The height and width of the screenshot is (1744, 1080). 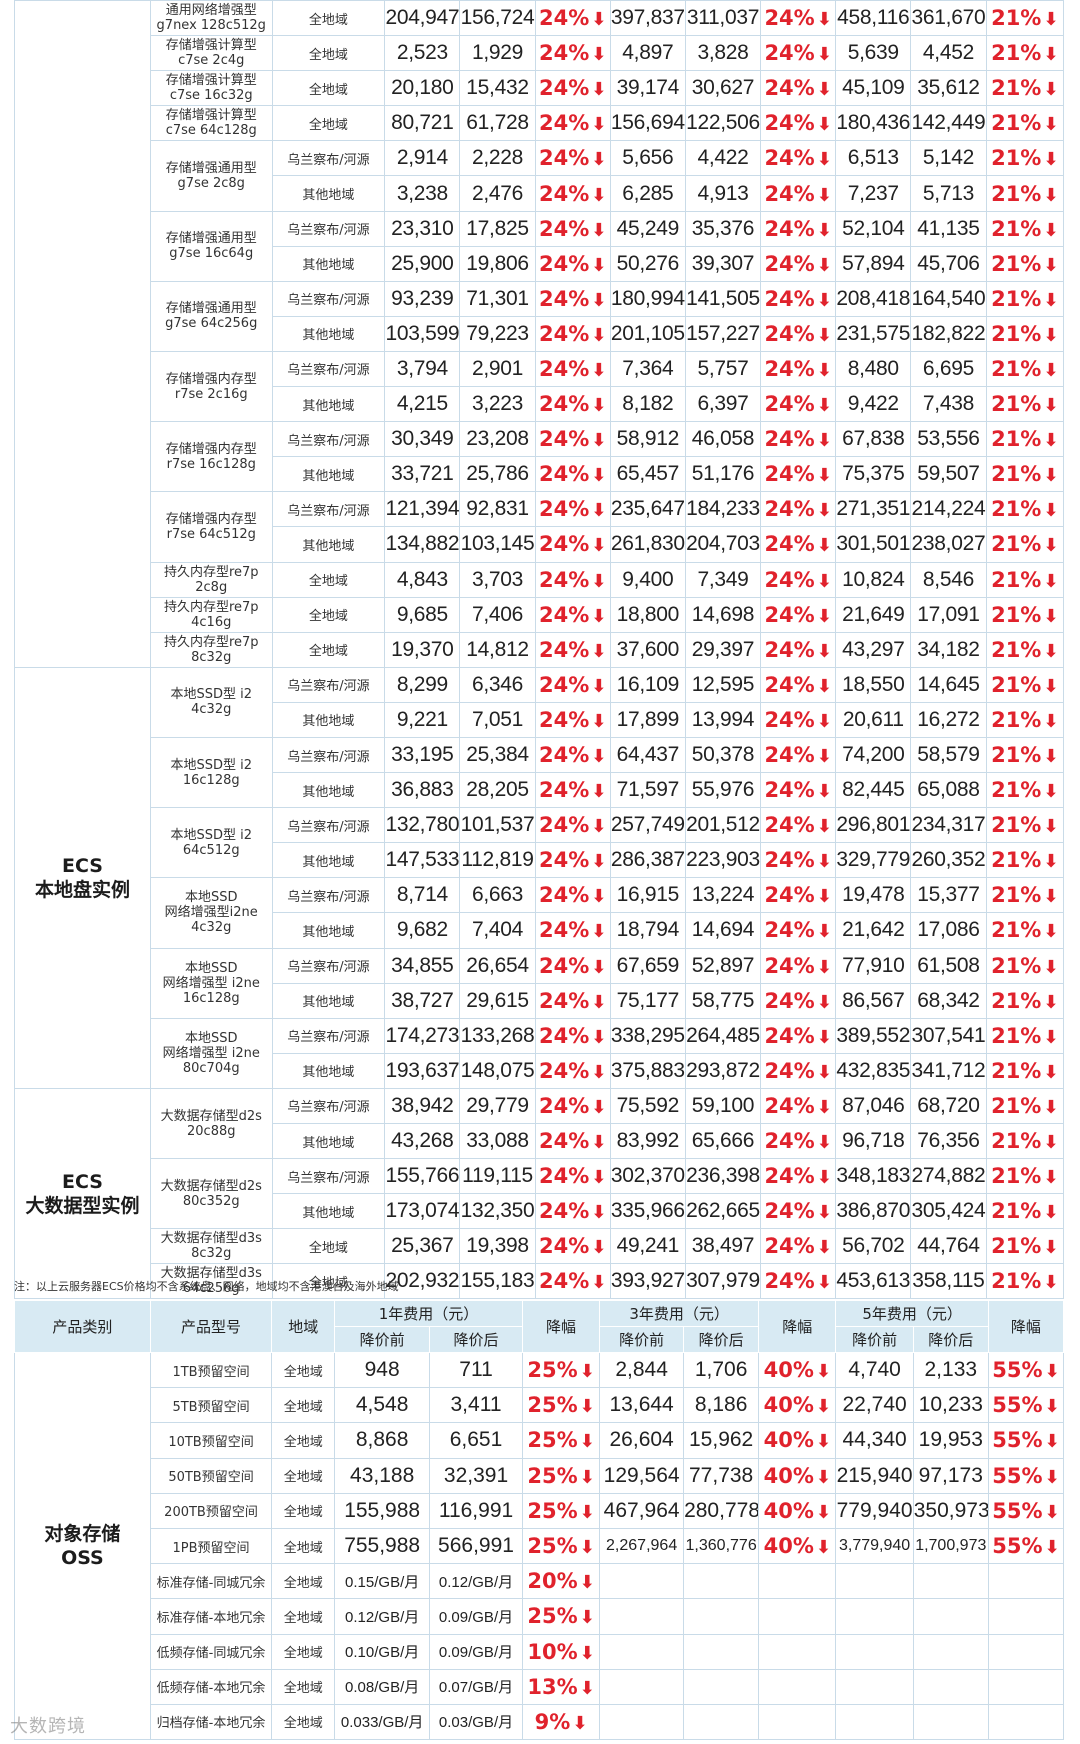 I want to click on price-cell: 0.09/GB/月, so click(x=476, y=1651).